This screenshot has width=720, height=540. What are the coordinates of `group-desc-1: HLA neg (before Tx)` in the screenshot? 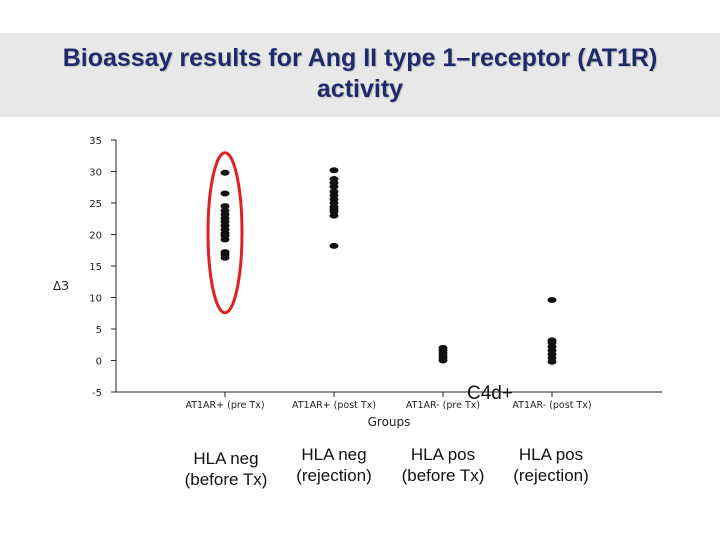 It's located at (226, 469).